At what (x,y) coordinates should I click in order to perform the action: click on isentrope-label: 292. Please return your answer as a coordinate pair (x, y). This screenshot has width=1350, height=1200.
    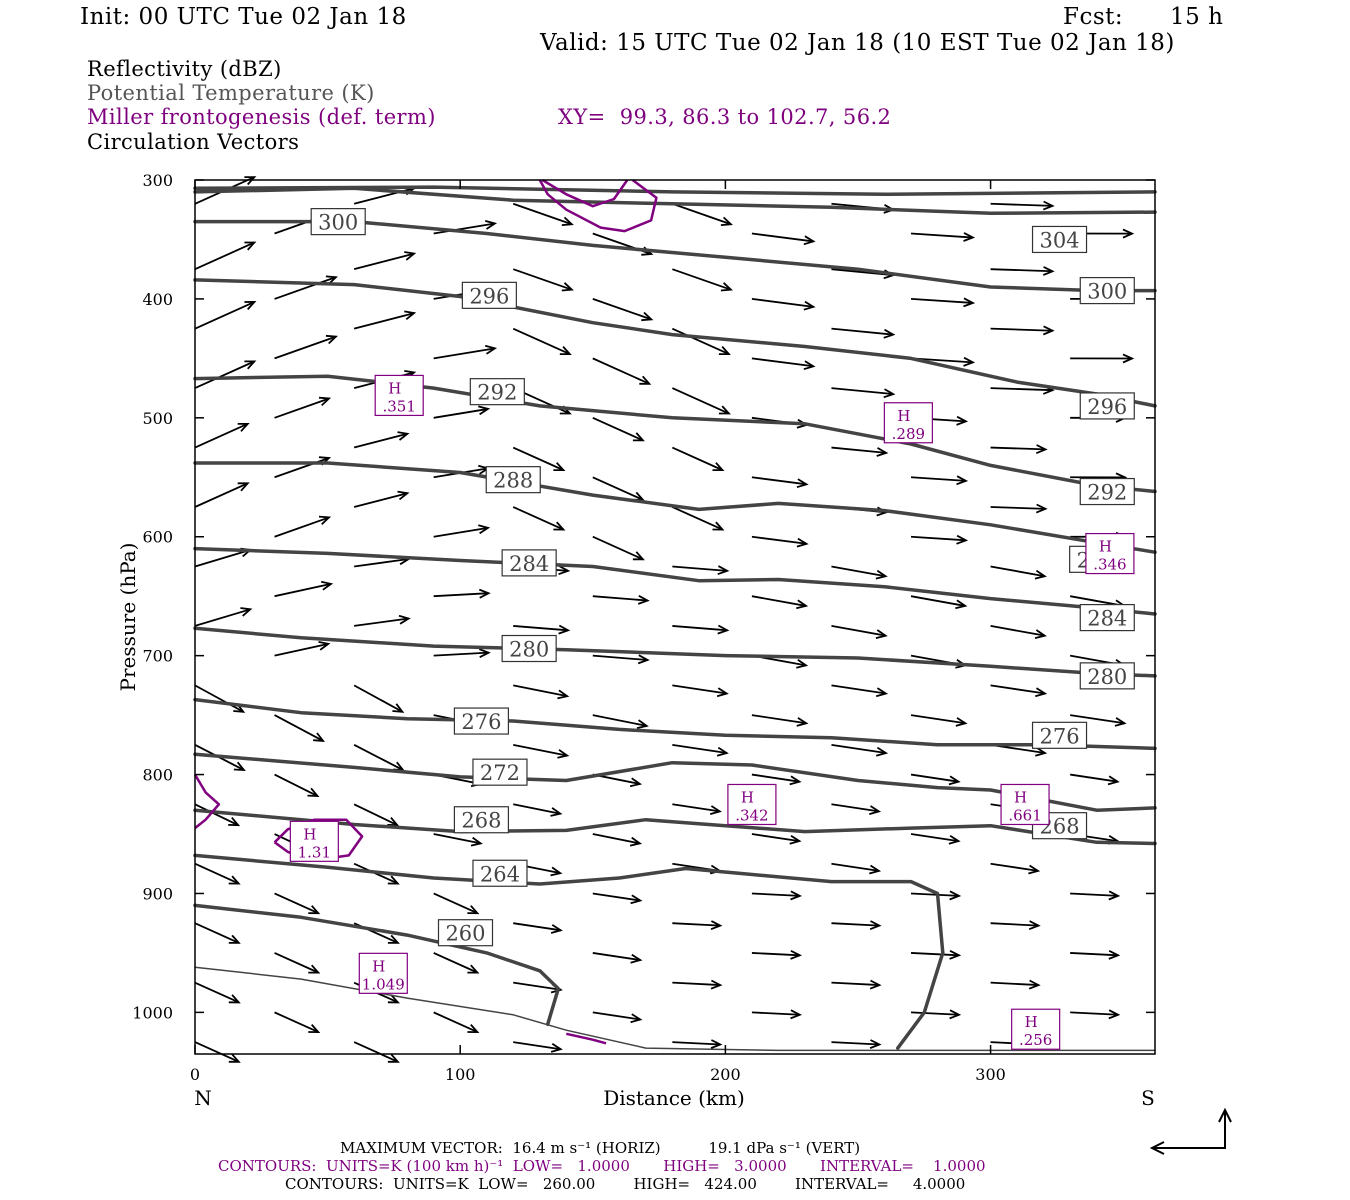
    Looking at the image, I should click on (1107, 493).